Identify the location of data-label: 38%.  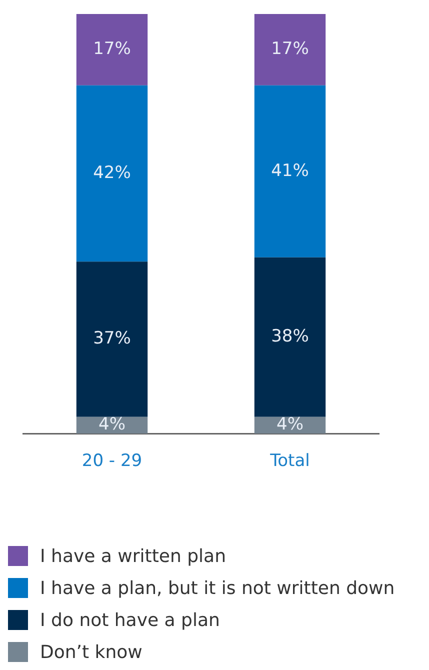
(290, 336).